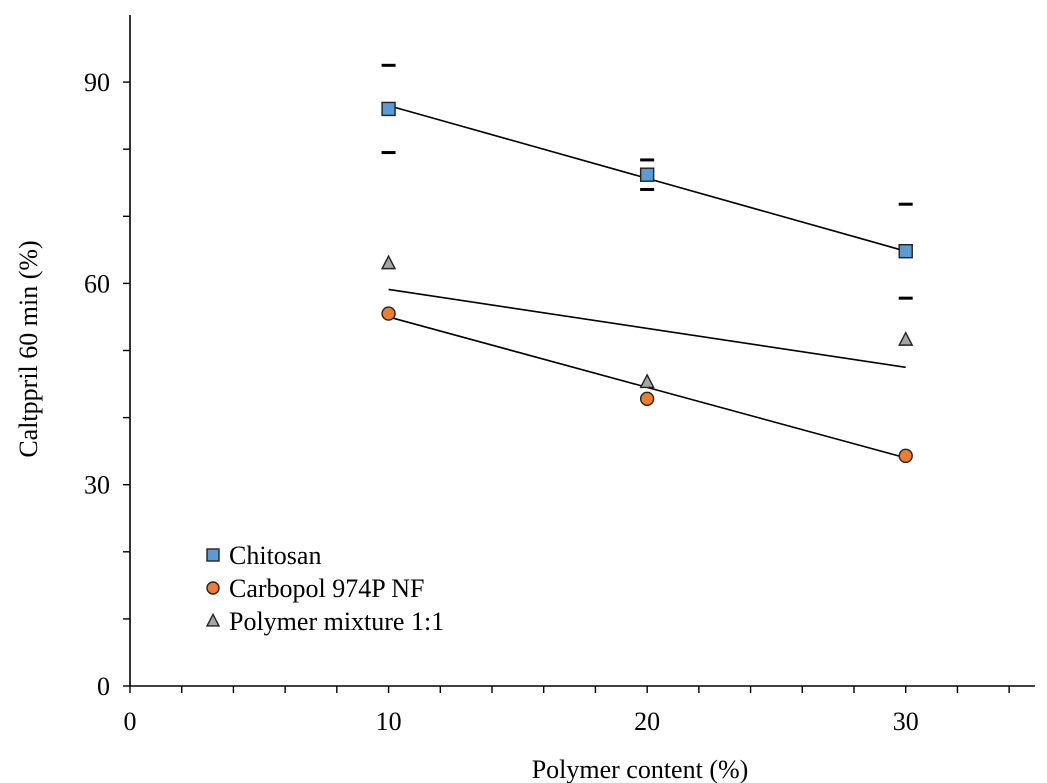  What do you see at coordinates (97, 82) in the screenshot?
I see `y-tick-label: 90` at bounding box center [97, 82].